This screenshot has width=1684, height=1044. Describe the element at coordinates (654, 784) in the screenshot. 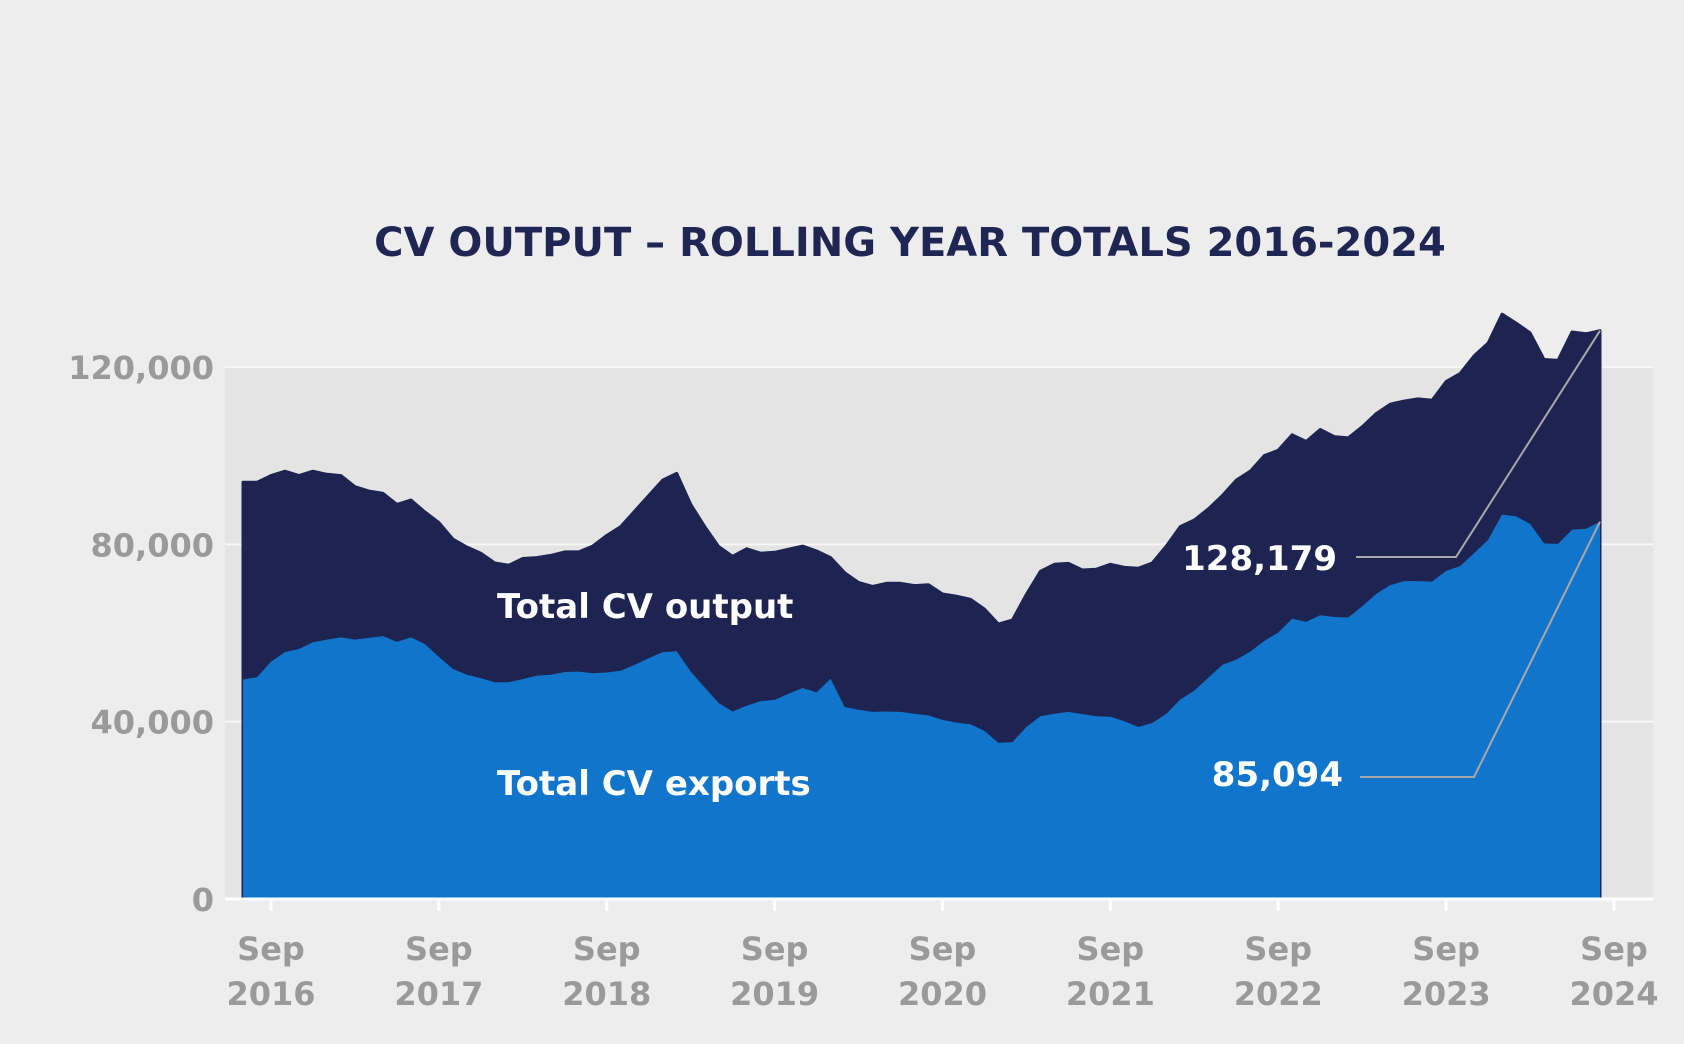

I see `area-label-total-cv-exports: Total CV exports` at that location.